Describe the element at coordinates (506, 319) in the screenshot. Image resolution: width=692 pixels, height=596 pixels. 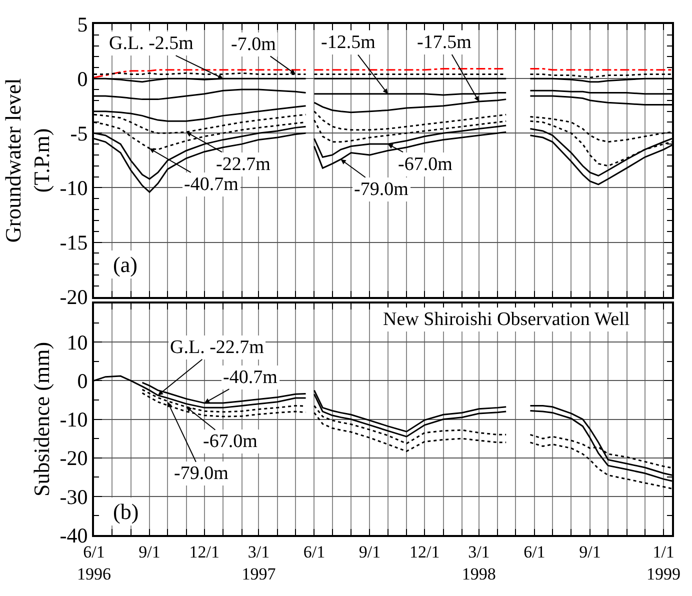
I see `annotation: New Shiroishi Observation Well` at that location.